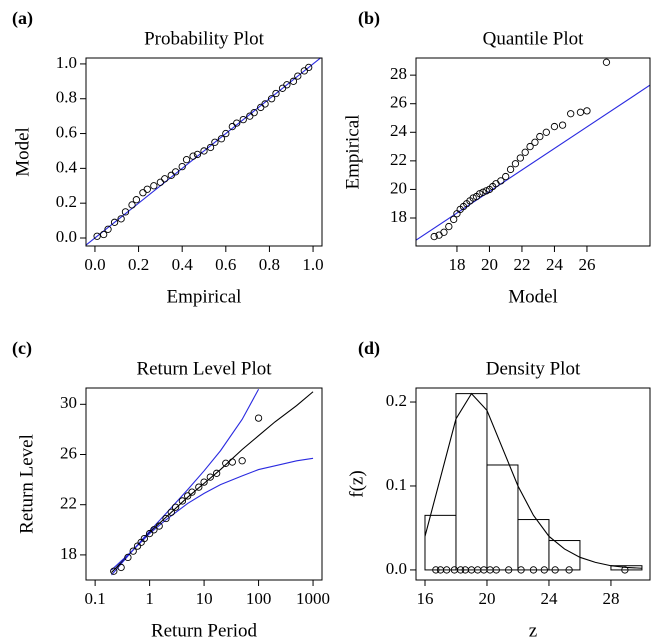 The image size is (659, 639). What do you see at coordinates (586, 264) in the screenshot?
I see `x-tick-label: 26` at bounding box center [586, 264].